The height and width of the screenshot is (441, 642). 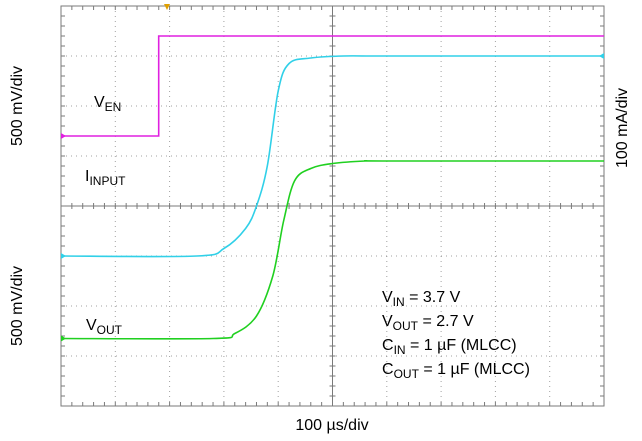 I want to click on condition-cin: CIN = 1 µF (MLCC), so click(x=449, y=347).